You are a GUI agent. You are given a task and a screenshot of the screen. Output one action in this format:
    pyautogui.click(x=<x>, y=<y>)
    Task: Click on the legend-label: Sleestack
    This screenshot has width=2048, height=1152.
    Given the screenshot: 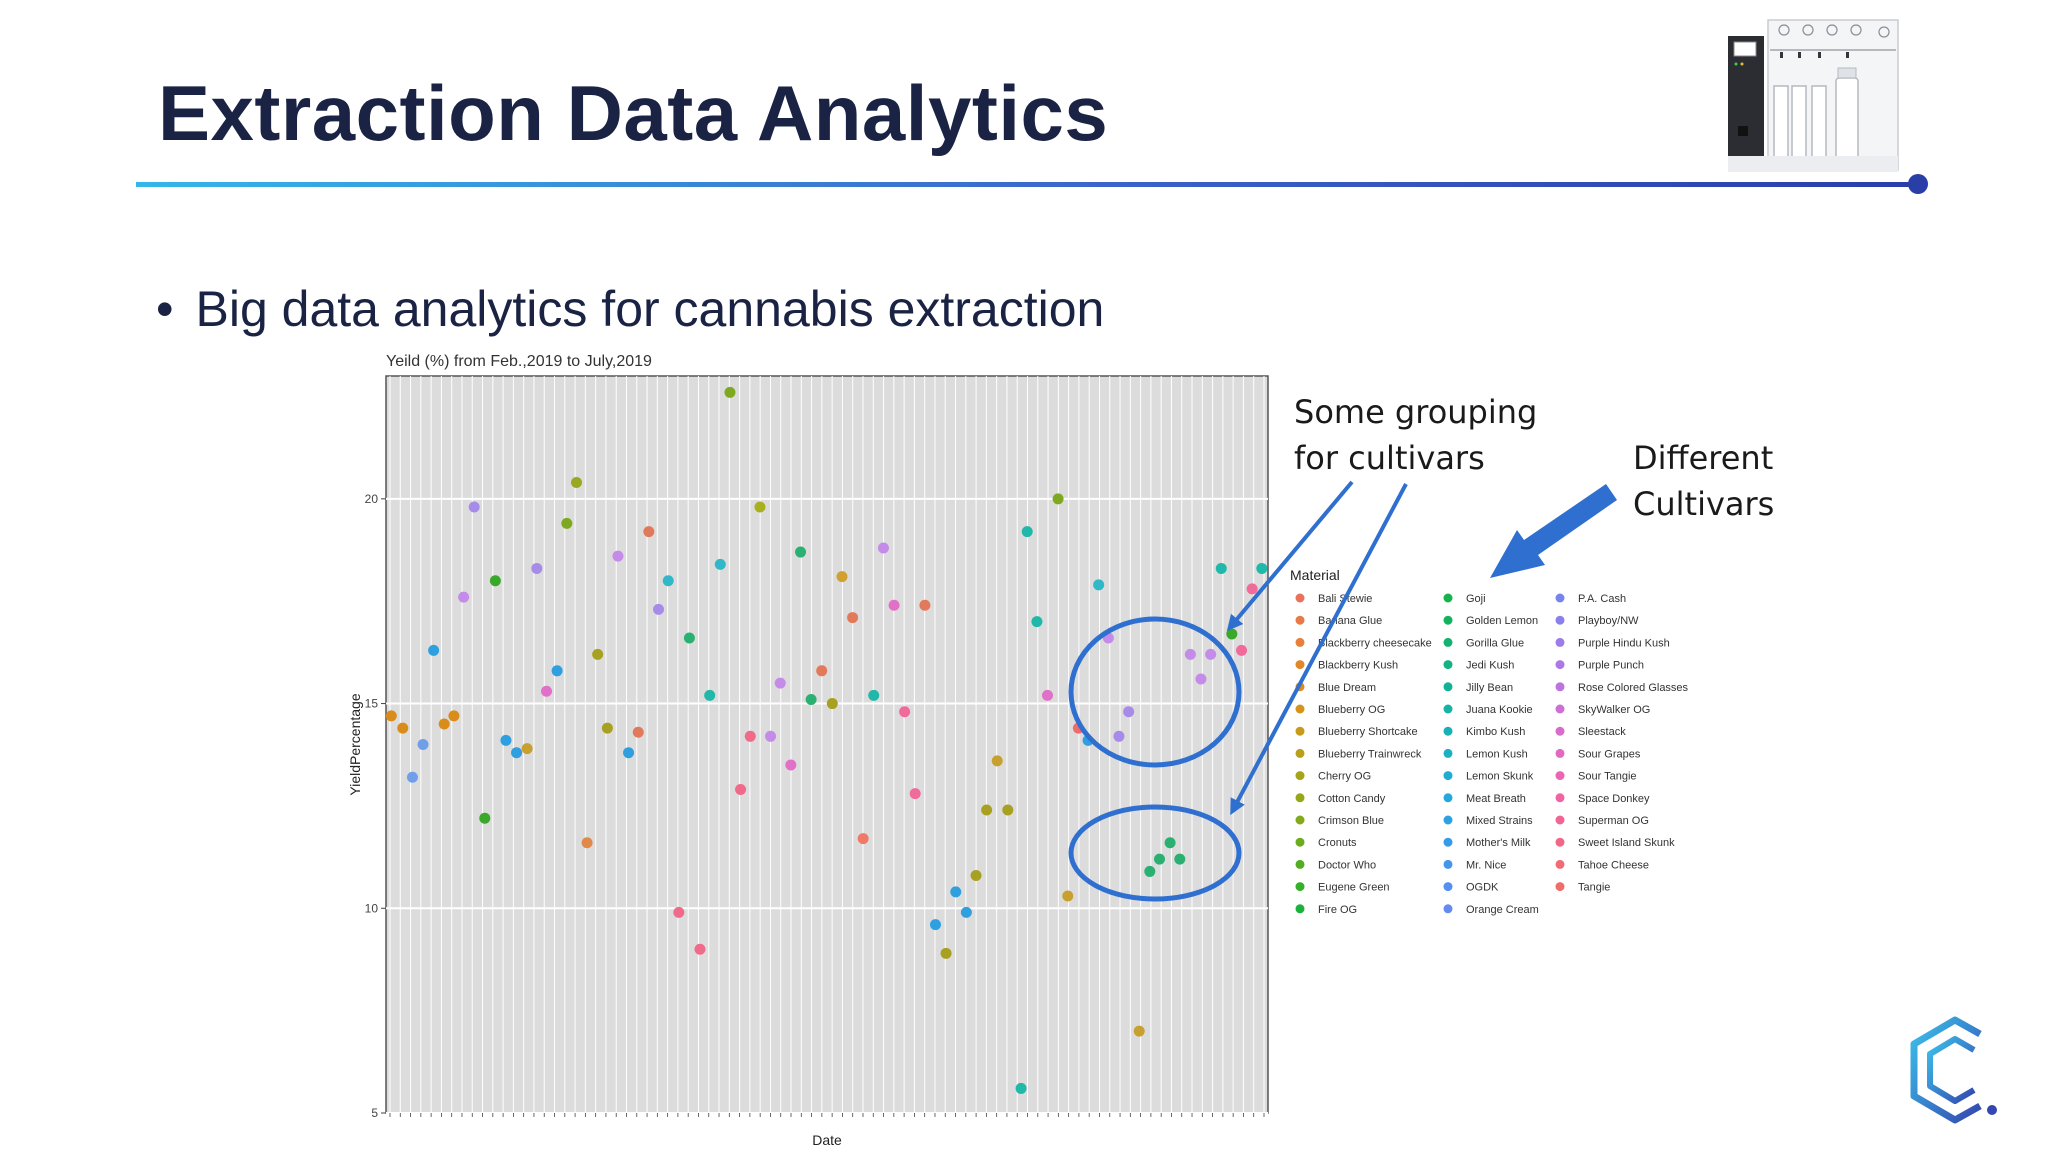 What is the action you would take?
    pyautogui.click(x=1602, y=732)
    